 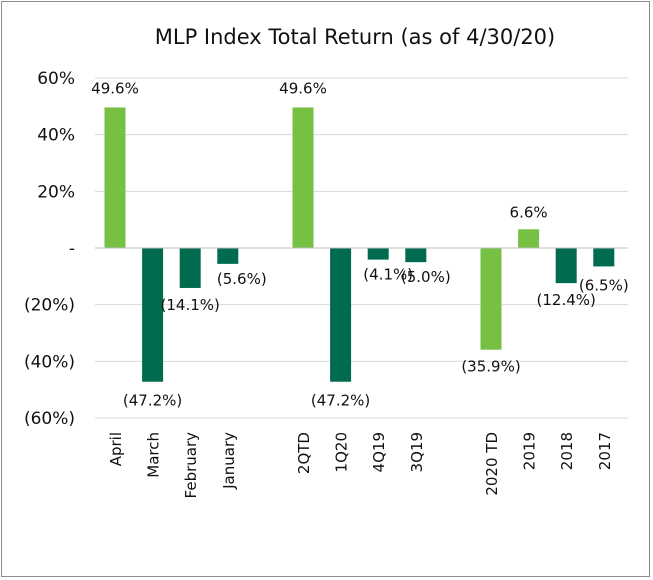 What do you see at coordinates (342, 452) in the screenshot?
I see `x-category-label: 1Q20` at bounding box center [342, 452].